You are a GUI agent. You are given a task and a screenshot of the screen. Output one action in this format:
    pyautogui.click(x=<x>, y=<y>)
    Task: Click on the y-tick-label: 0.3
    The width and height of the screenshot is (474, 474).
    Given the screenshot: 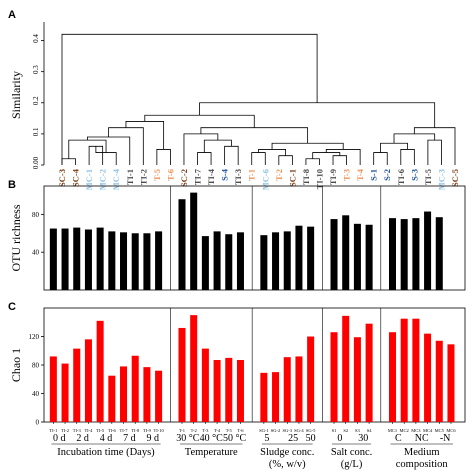 What is the action you would take?
    pyautogui.click(x=36, y=69)
    